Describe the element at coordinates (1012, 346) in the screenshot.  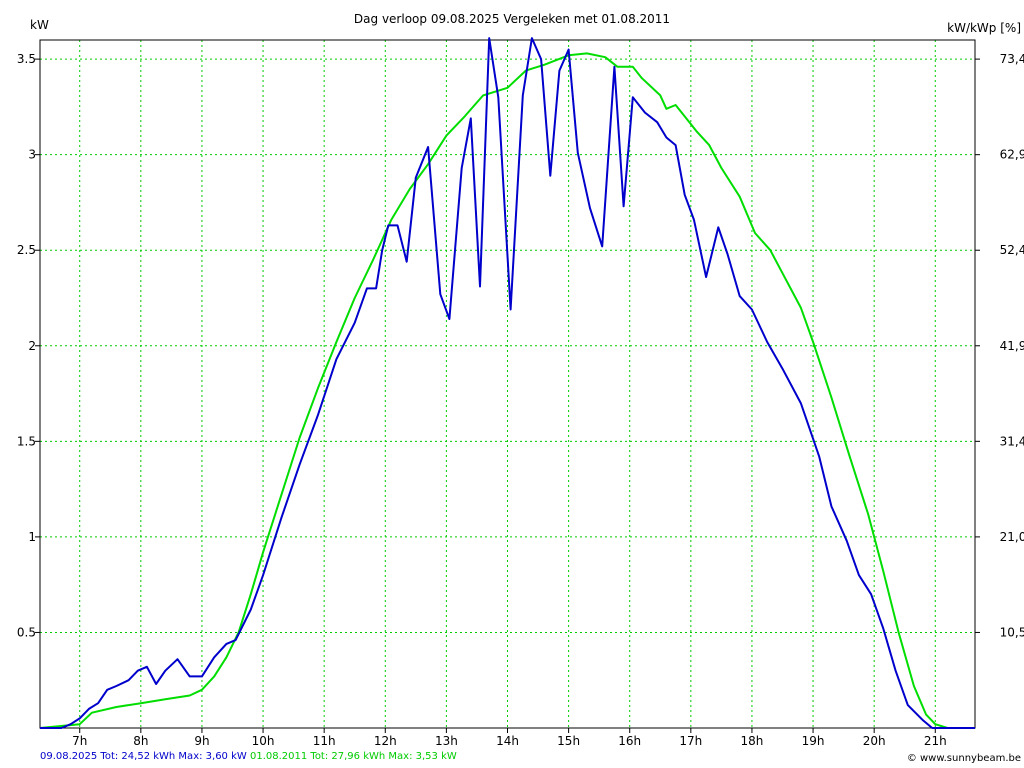
I see `y2-tick-label: 41,9` at that location.